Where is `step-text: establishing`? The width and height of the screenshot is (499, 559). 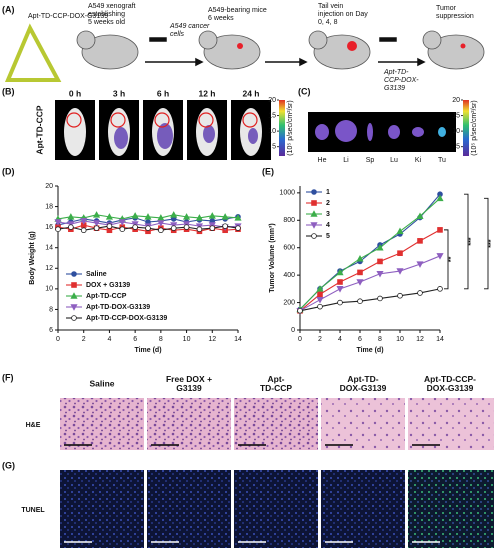 step-text: establishing is located at coordinates (106, 14).